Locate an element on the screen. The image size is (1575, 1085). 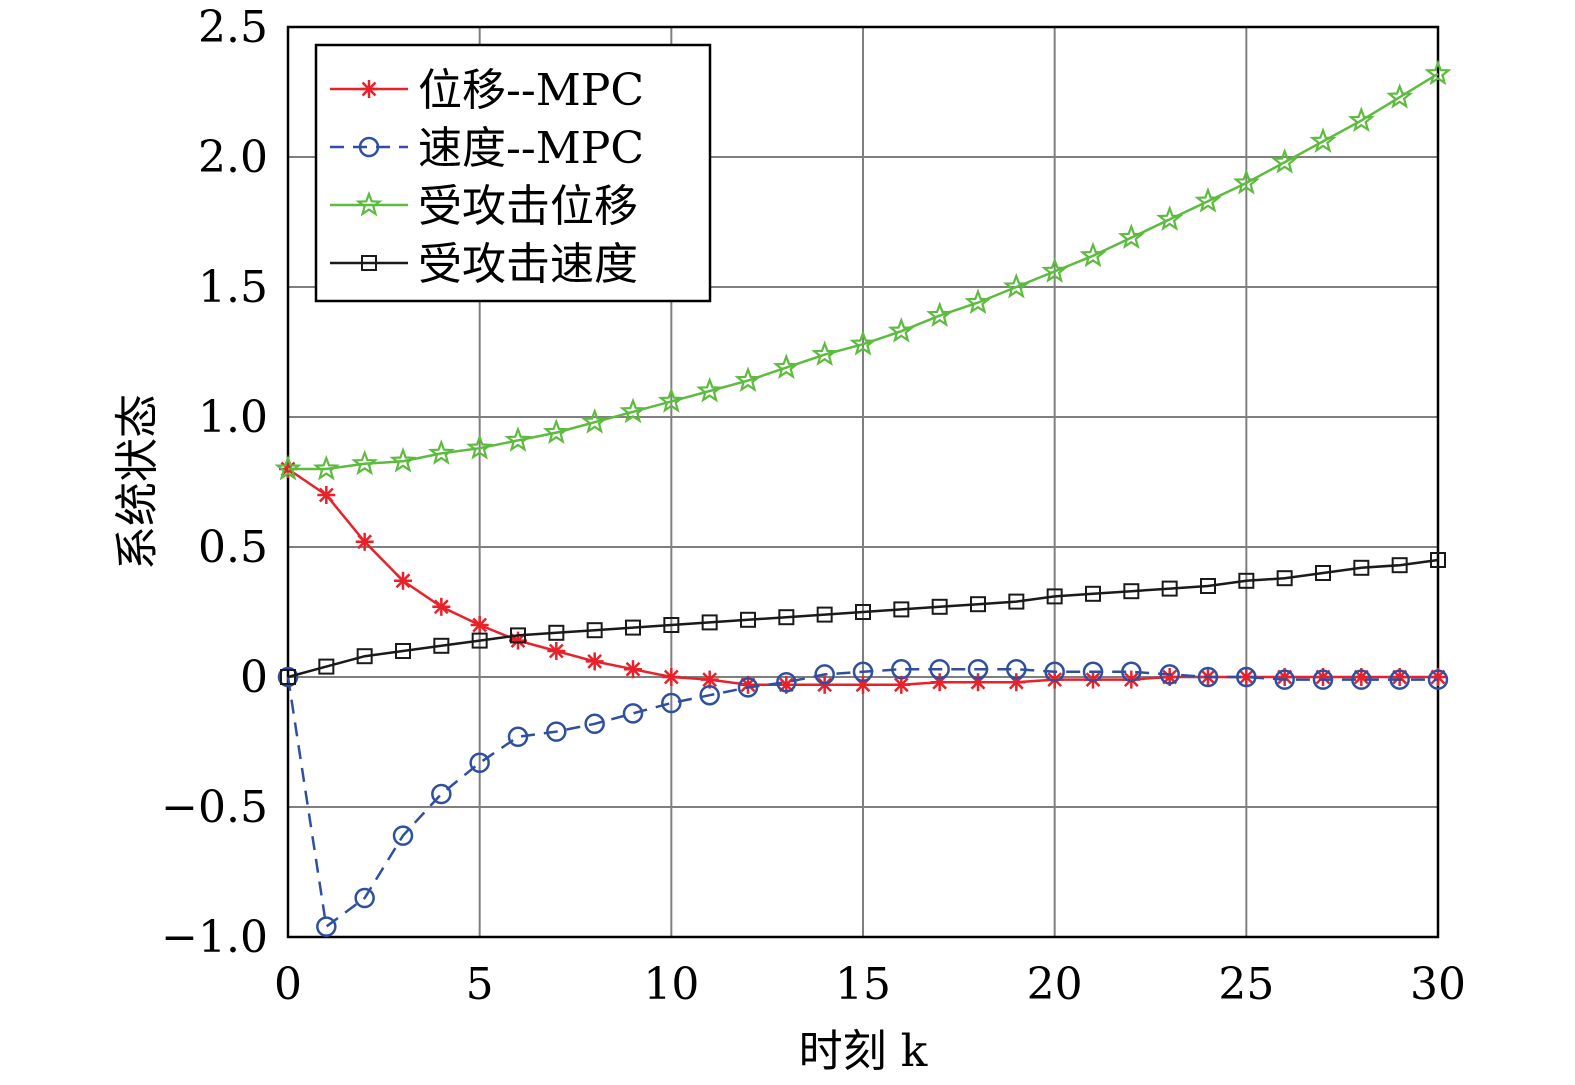
legend-label: 受攻击速度 is located at coordinates (528, 264).